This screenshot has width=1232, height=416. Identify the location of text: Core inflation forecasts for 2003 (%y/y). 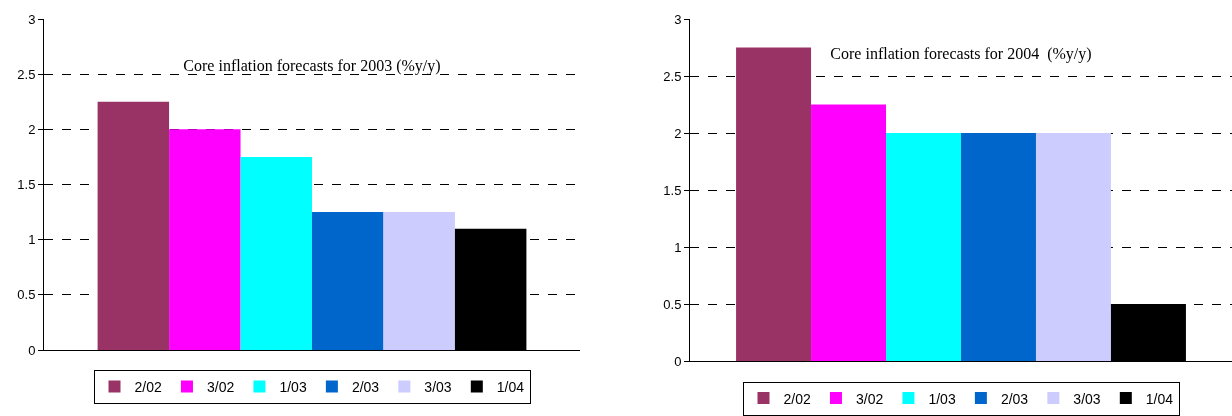
(312, 65).